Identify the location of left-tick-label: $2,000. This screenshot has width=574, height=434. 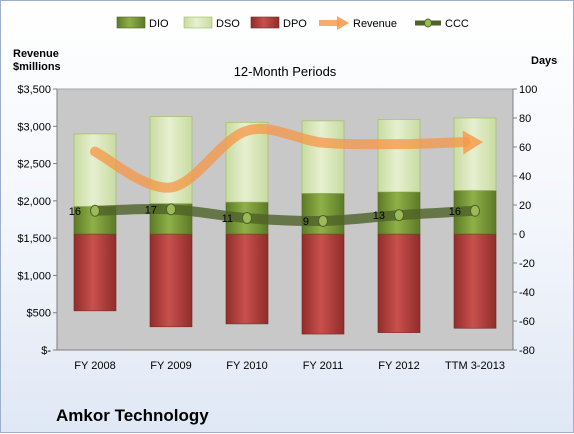
(34, 202).